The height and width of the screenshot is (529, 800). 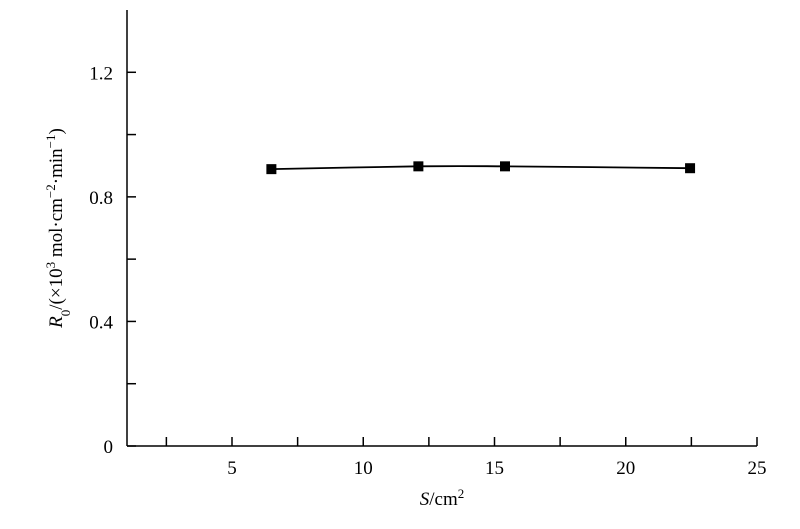 What do you see at coordinates (625, 468) in the screenshot?
I see `x-tick-label: 20` at bounding box center [625, 468].